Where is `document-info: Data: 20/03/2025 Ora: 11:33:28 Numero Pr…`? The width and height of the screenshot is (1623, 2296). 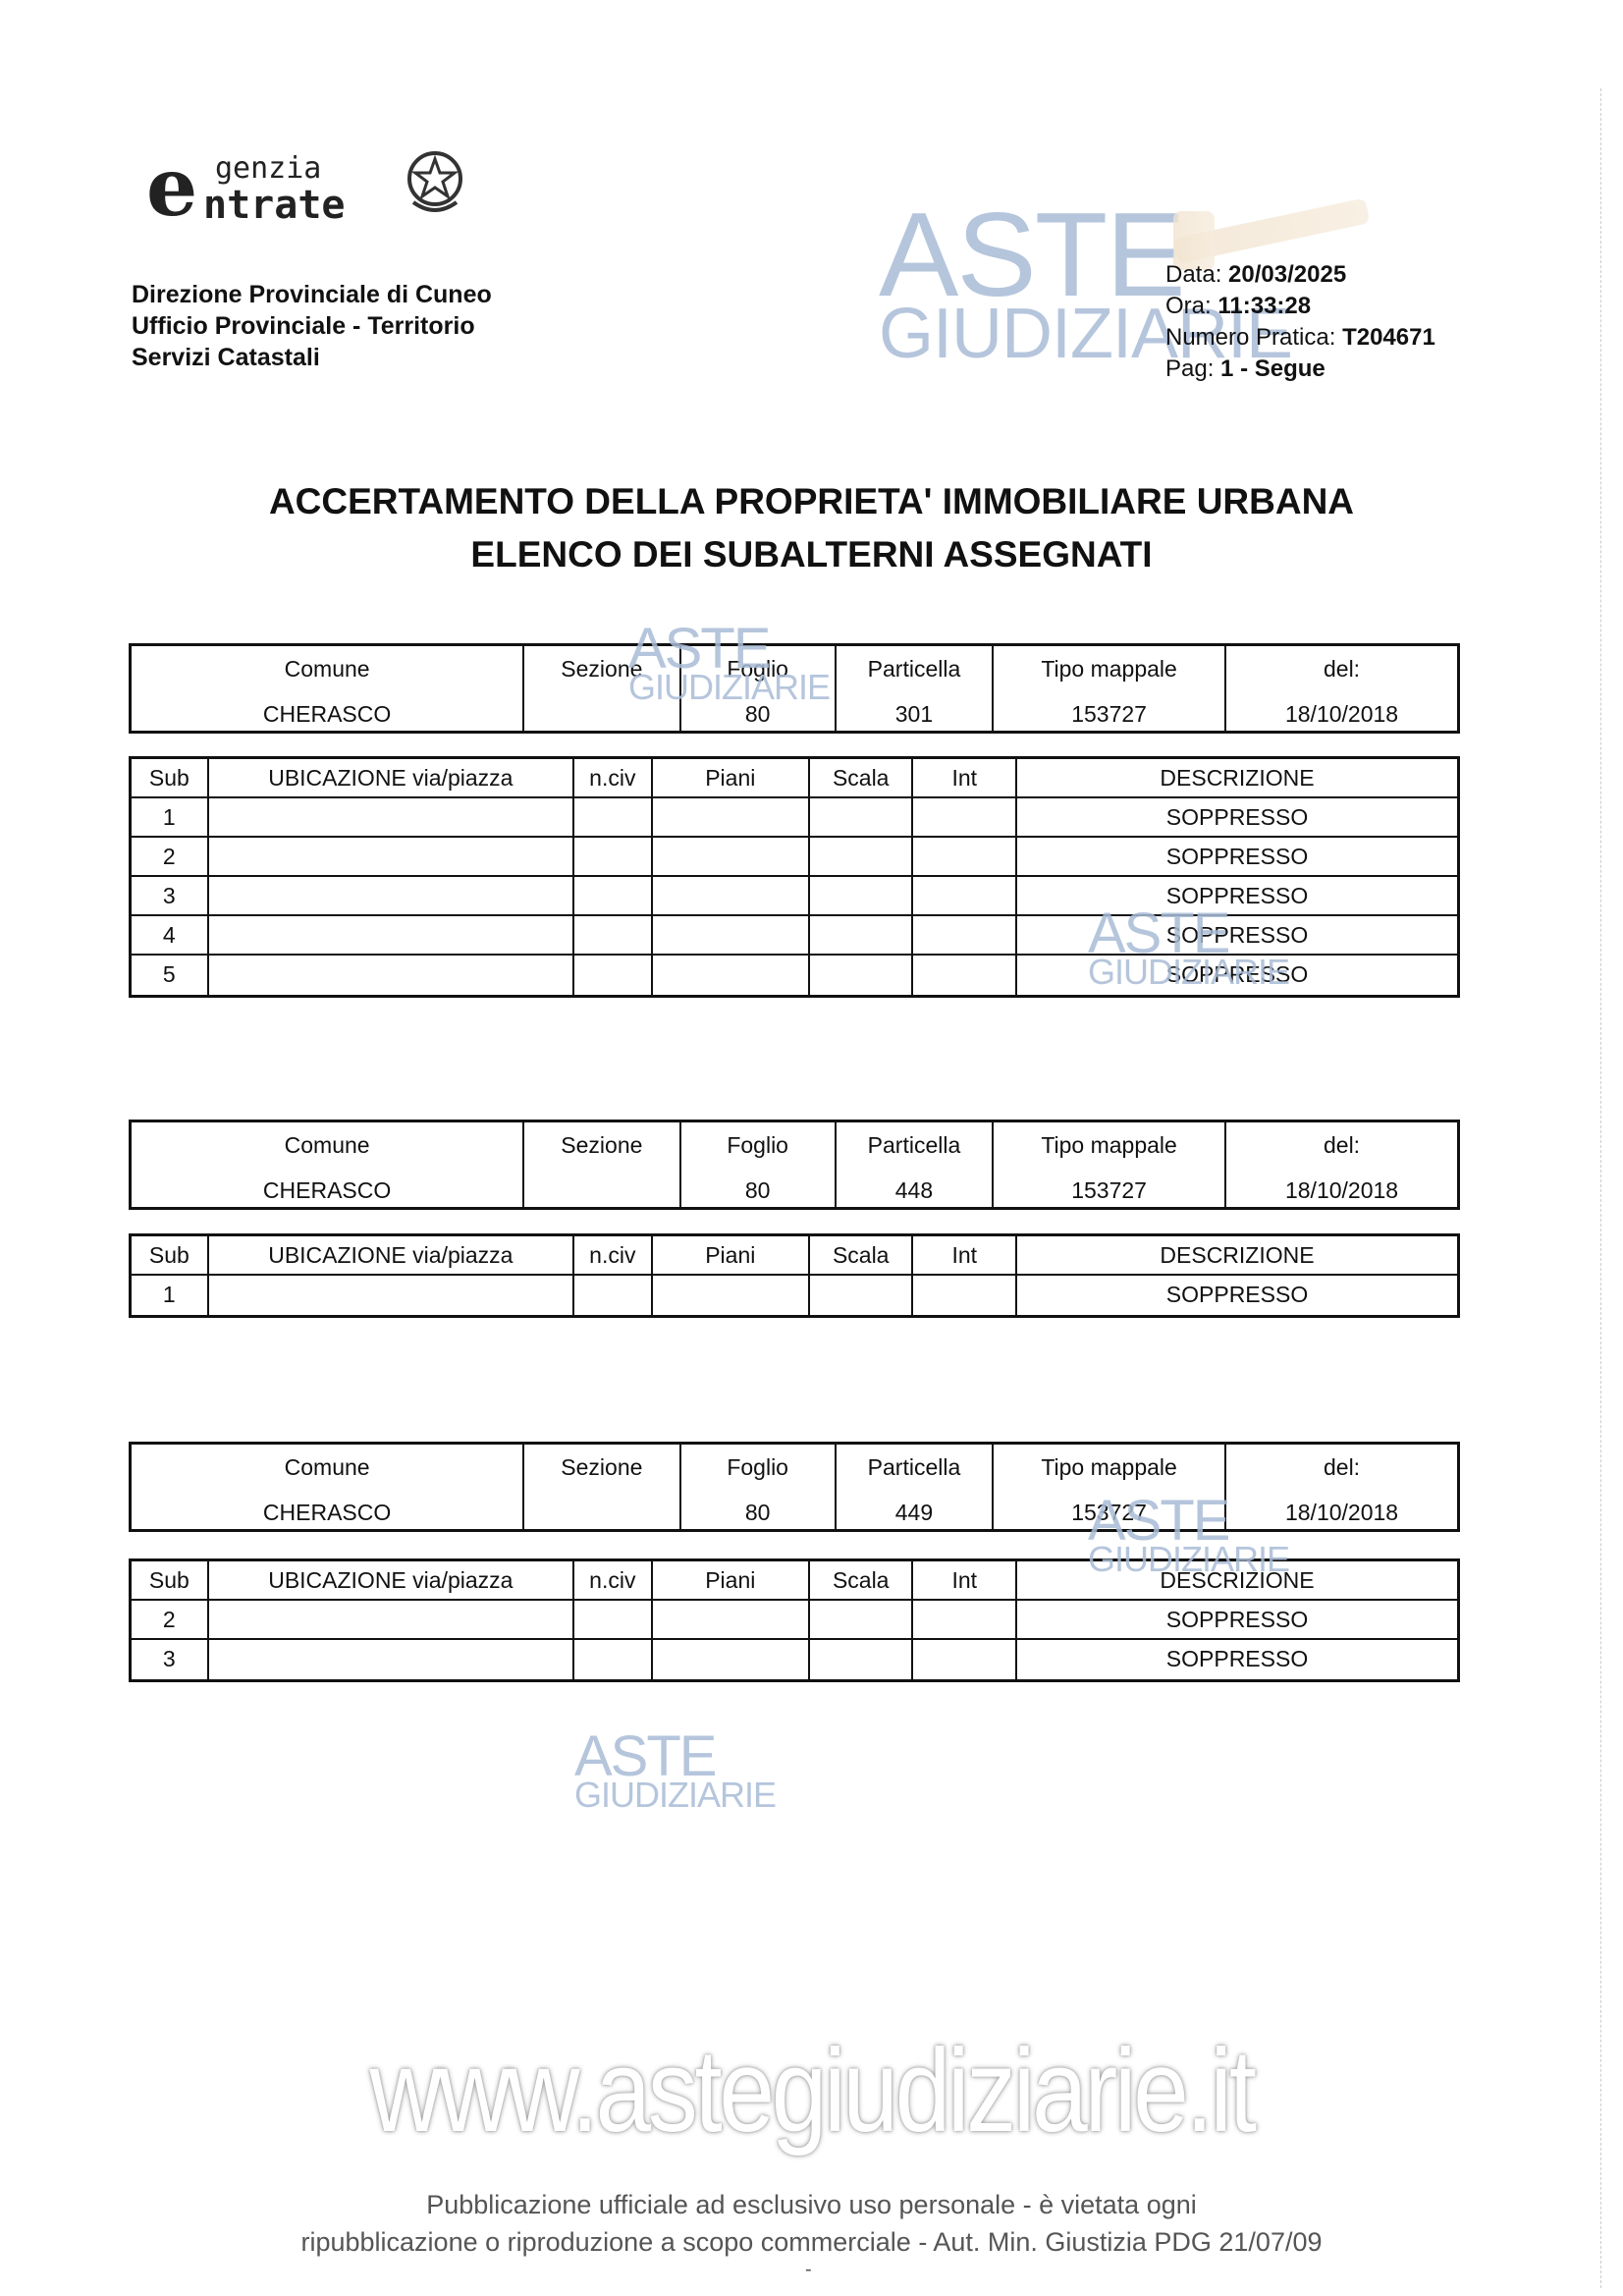
document-info: Data: 20/03/2025 Ora: 11:33:28 Numero Pr… is located at coordinates (1300, 322).